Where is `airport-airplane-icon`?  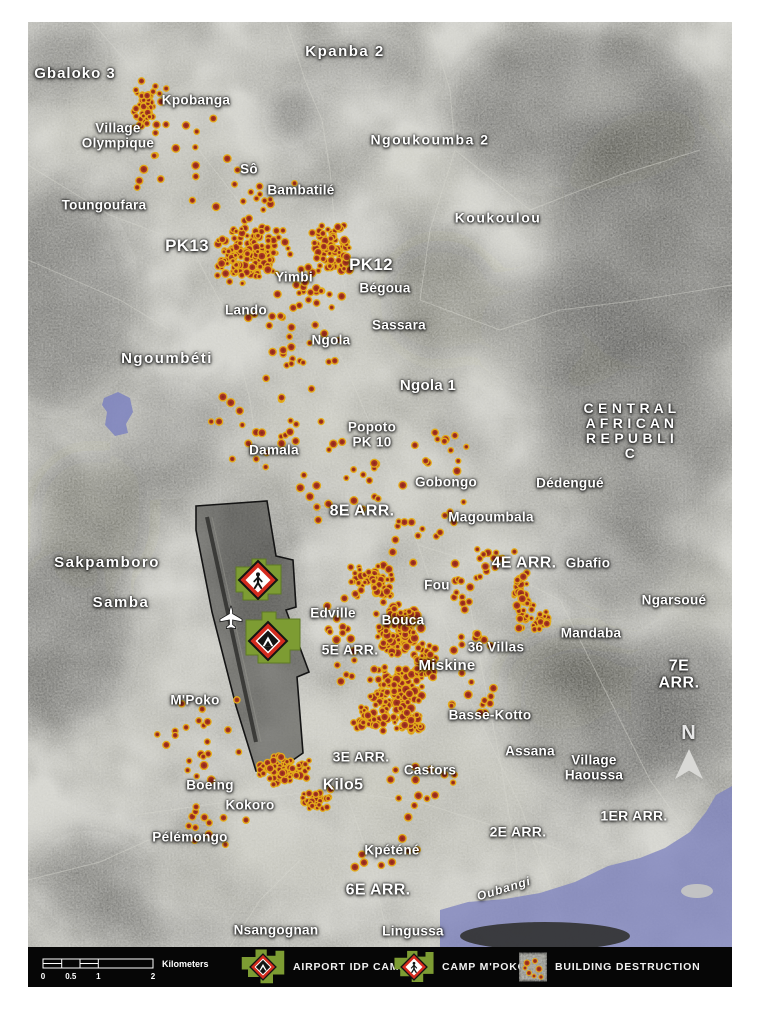 airport-airplane-icon is located at coordinates (231, 617).